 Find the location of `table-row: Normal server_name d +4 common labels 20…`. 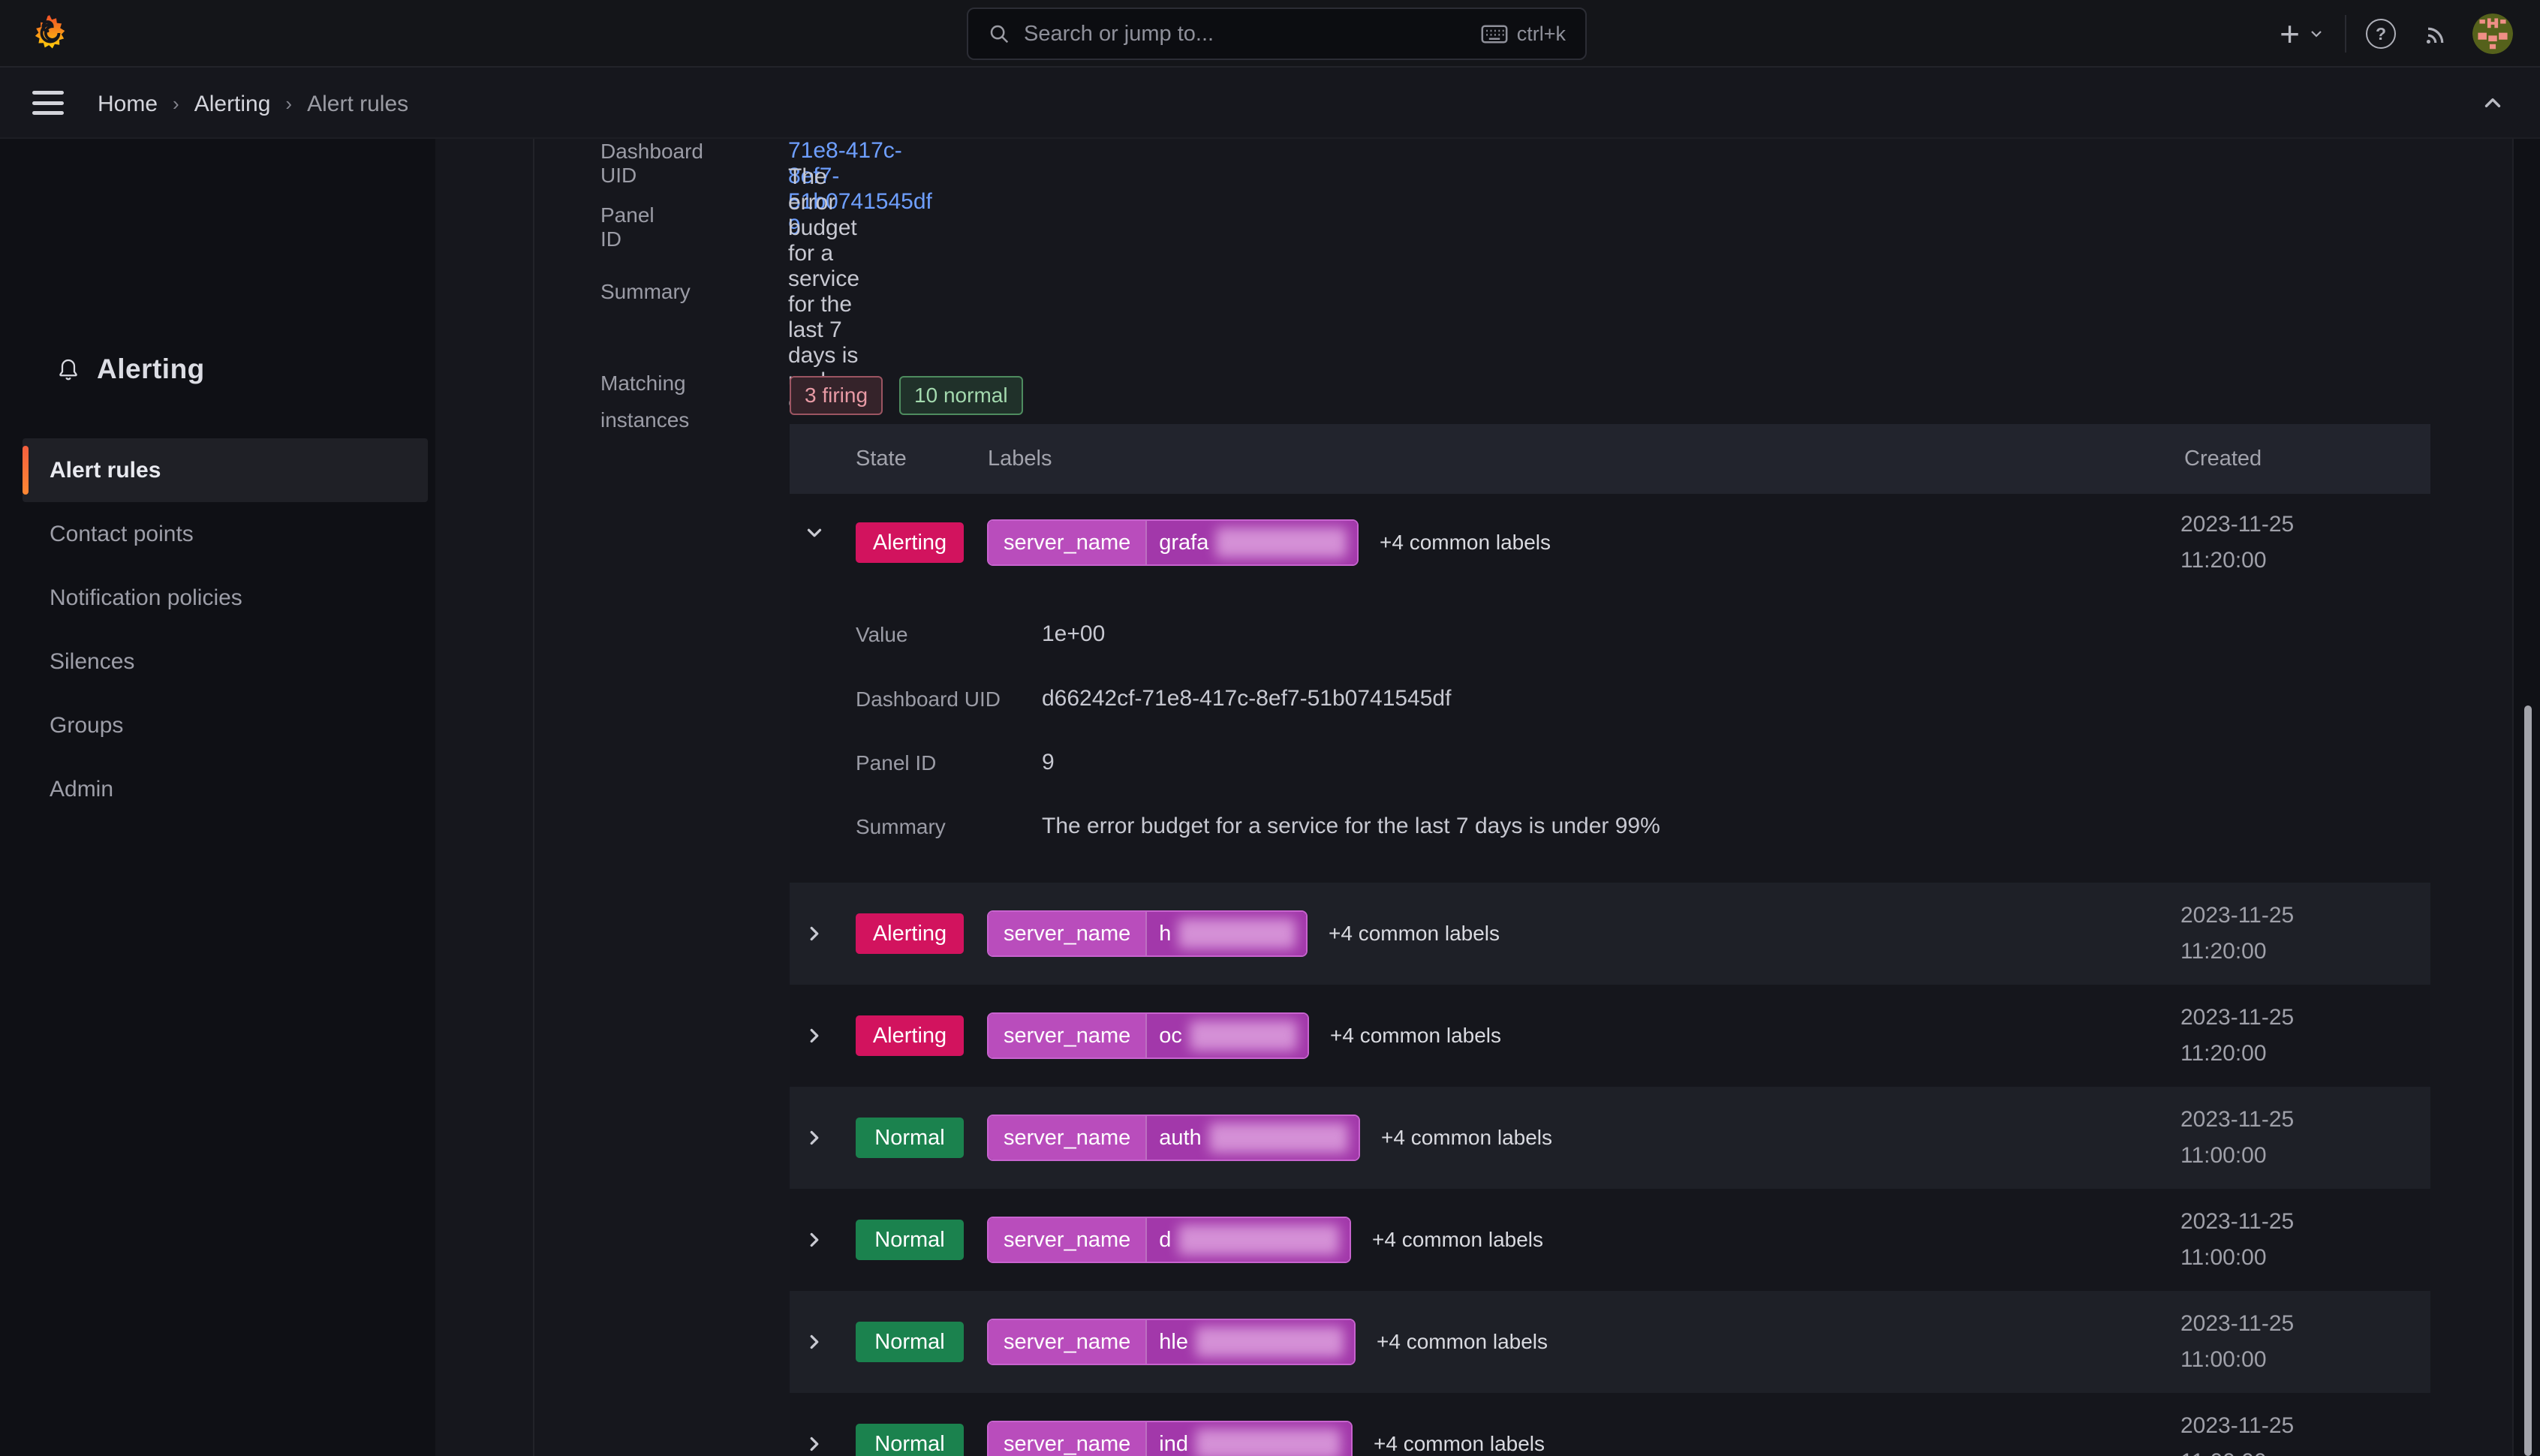

table-row: Normal server_name d +4 common labels 20… is located at coordinates (1610, 1240).